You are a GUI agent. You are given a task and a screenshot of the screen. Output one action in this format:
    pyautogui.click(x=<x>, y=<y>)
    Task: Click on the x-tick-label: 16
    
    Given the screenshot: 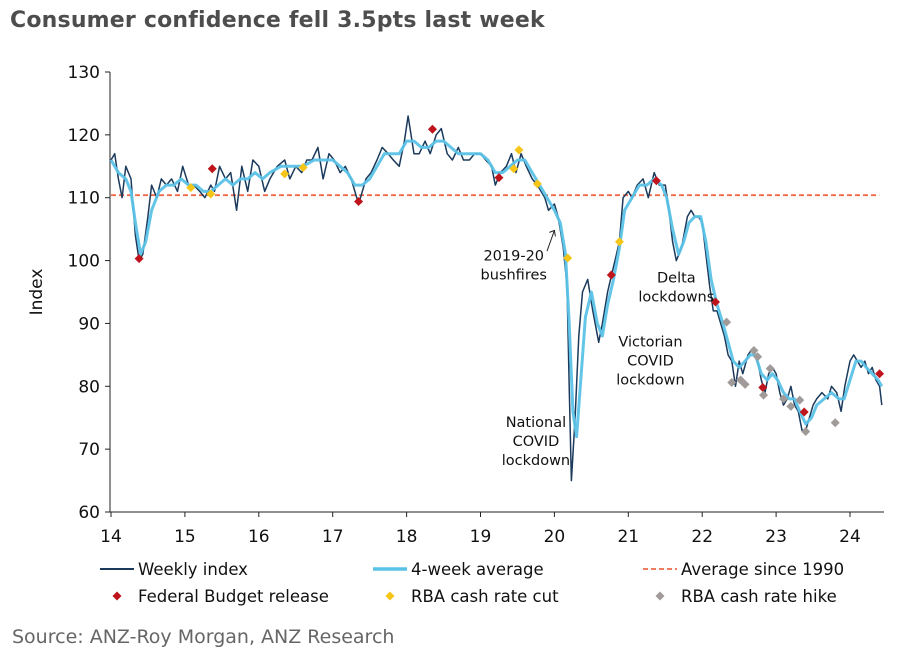 What is the action you would take?
    pyautogui.click(x=259, y=537)
    